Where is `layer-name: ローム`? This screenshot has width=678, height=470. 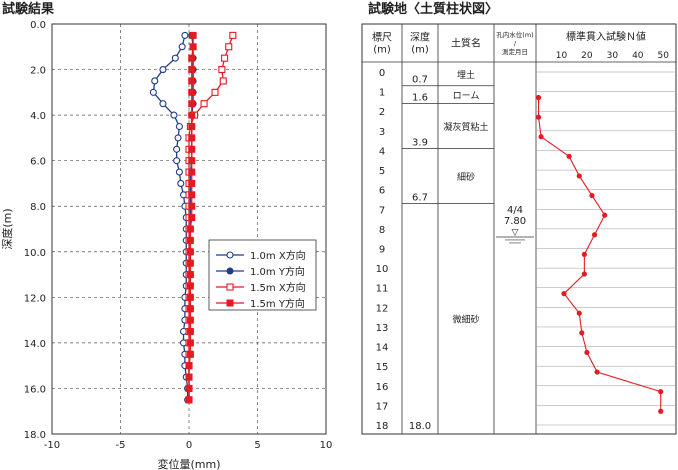 layer-name: ローム is located at coordinates (466, 96).